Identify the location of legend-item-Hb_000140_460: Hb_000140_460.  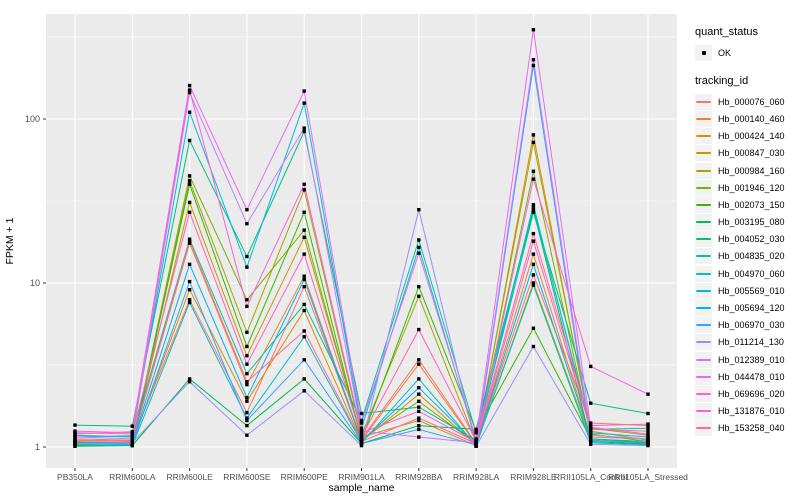
(747, 118).